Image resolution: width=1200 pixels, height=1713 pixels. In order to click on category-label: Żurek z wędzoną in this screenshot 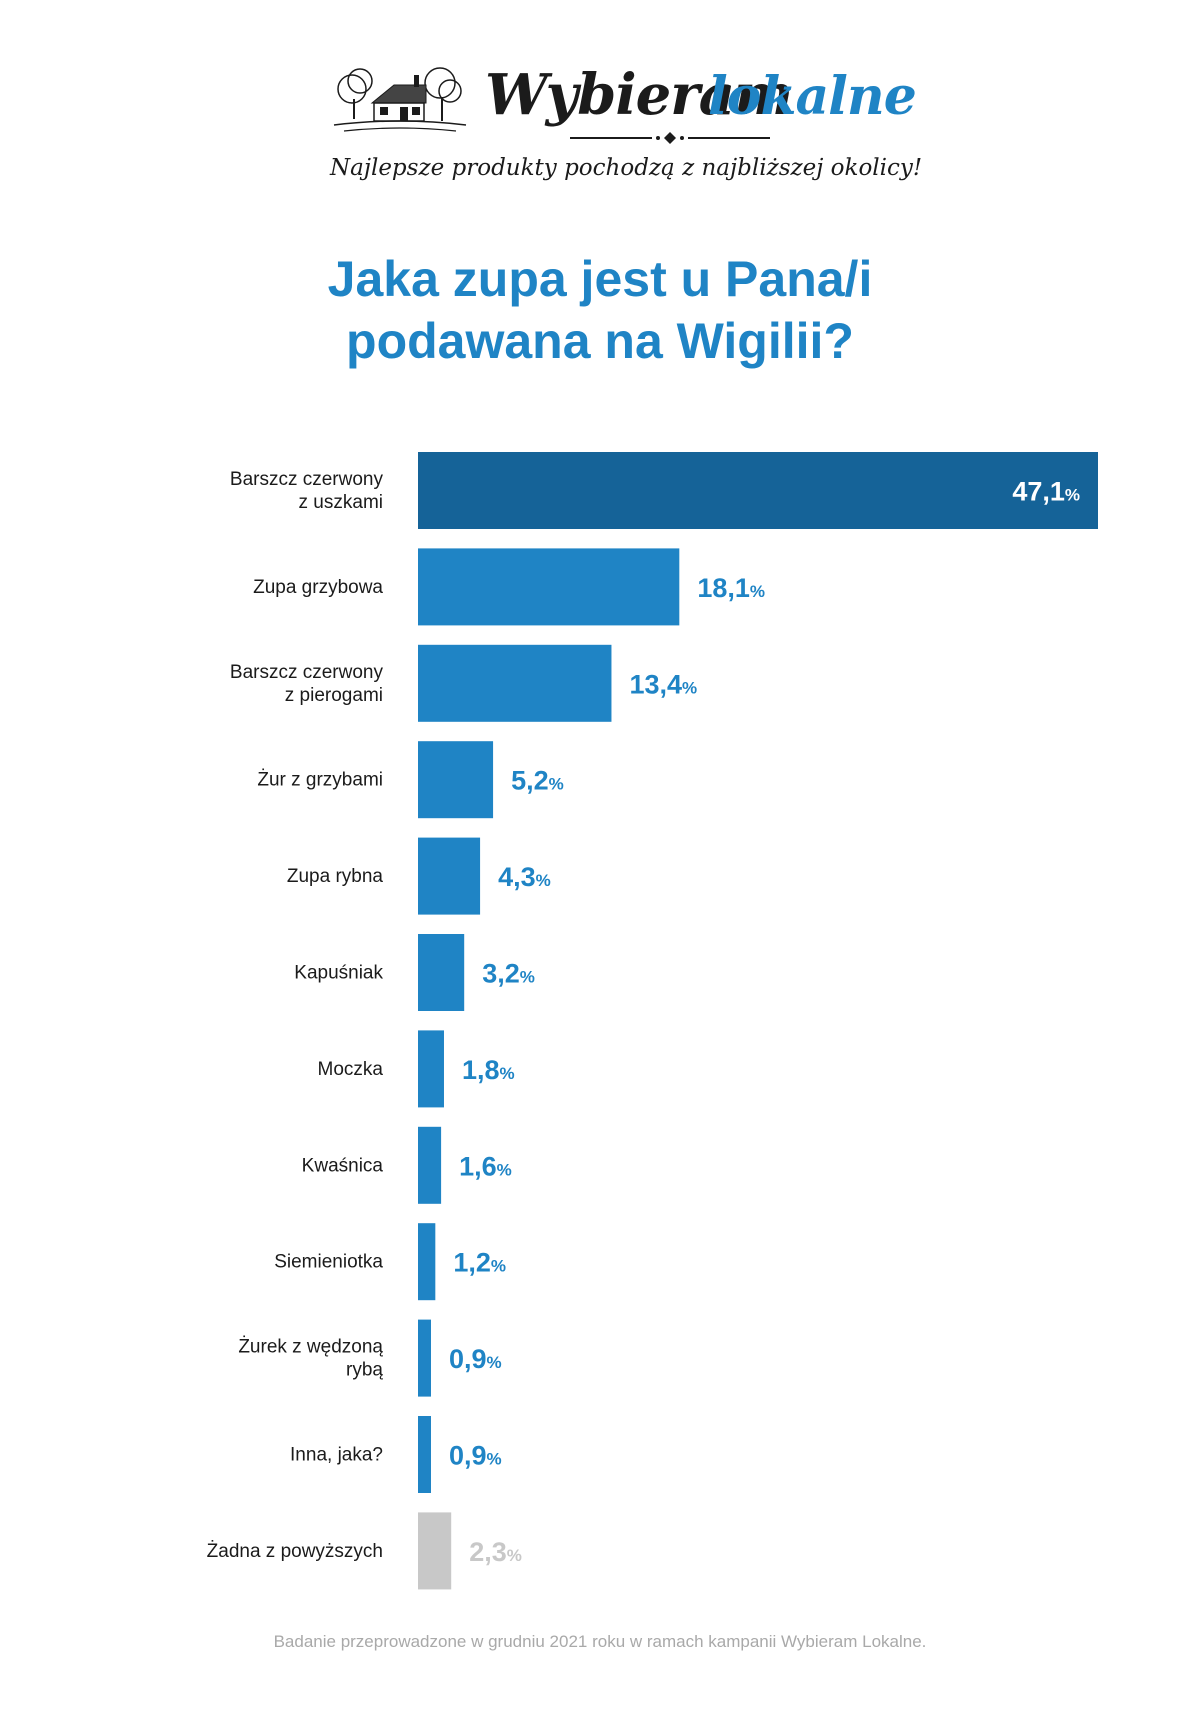, I will do `click(310, 1347)`.